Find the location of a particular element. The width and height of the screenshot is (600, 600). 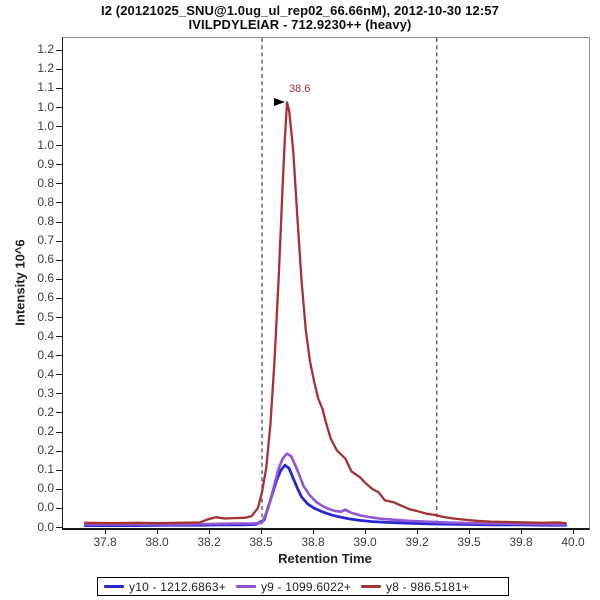

x-tick-label: 39.2 is located at coordinates (417, 542).